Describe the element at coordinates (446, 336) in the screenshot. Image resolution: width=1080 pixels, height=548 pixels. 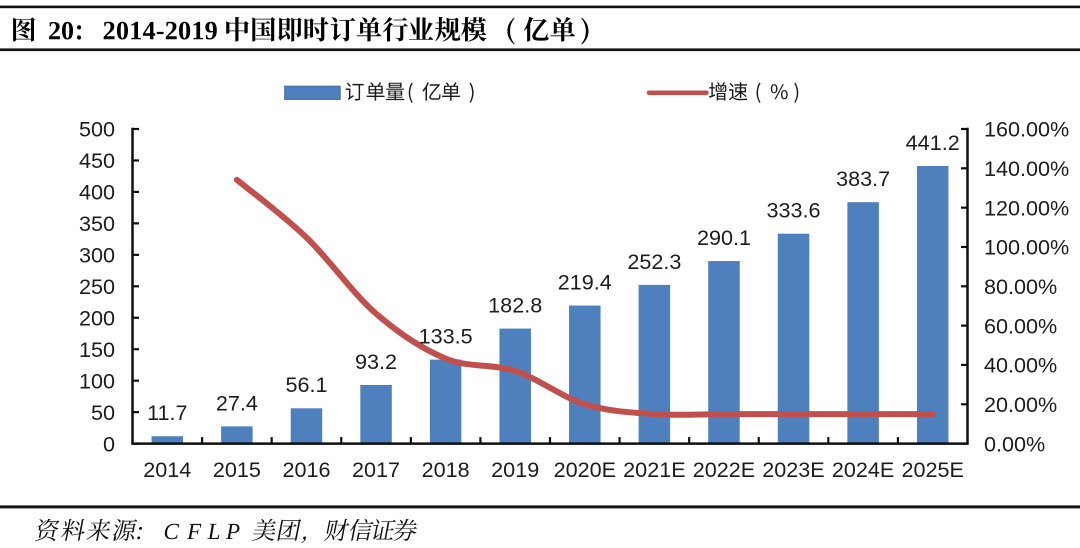
I see `svg-text: 133.5` at that location.